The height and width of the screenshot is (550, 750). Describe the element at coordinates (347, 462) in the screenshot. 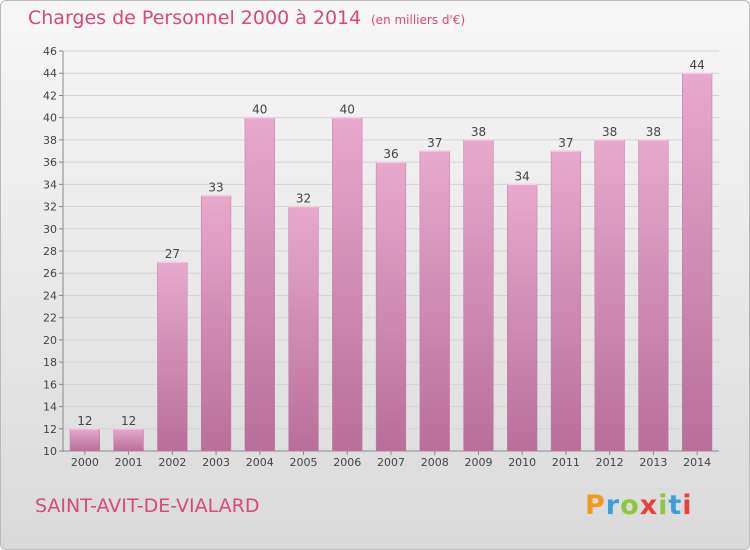

I see `x-tick-label: 2006` at that location.